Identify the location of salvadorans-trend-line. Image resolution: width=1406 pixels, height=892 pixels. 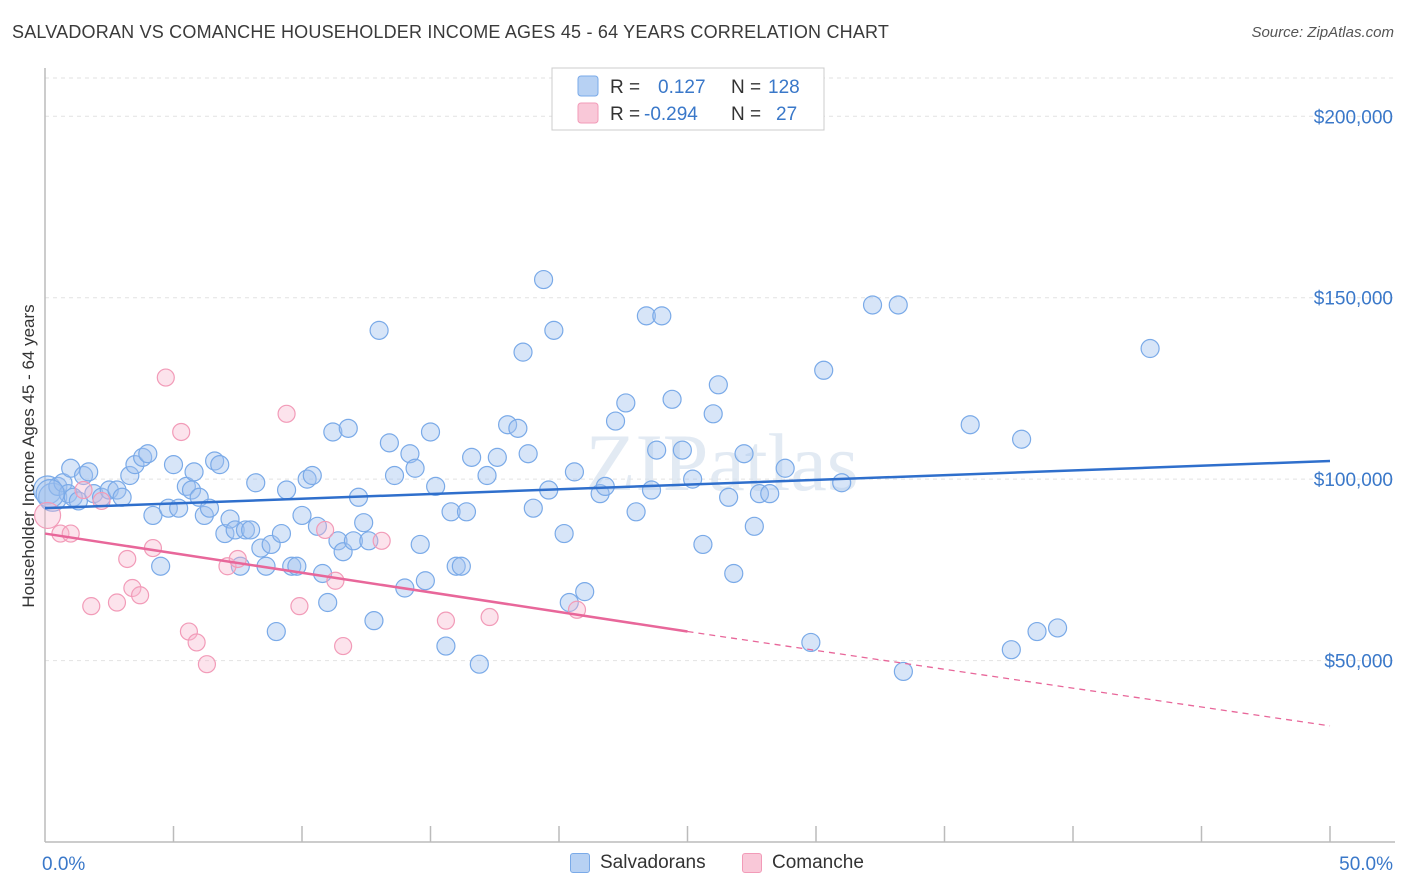
(687, 484).